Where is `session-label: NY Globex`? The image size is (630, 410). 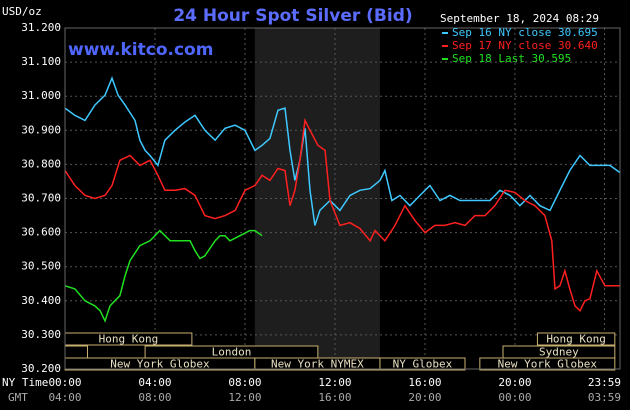 session-label: NY Globex is located at coordinates (423, 364).